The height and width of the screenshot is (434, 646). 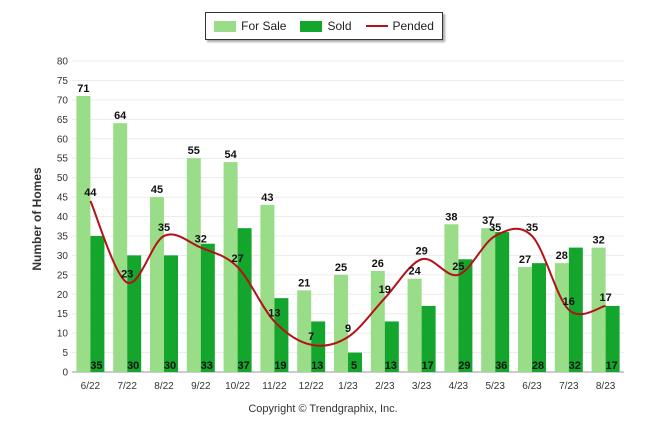 I want to click on copyright-text: Copyright © Trendgraphix, Inc., so click(x=323, y=409).